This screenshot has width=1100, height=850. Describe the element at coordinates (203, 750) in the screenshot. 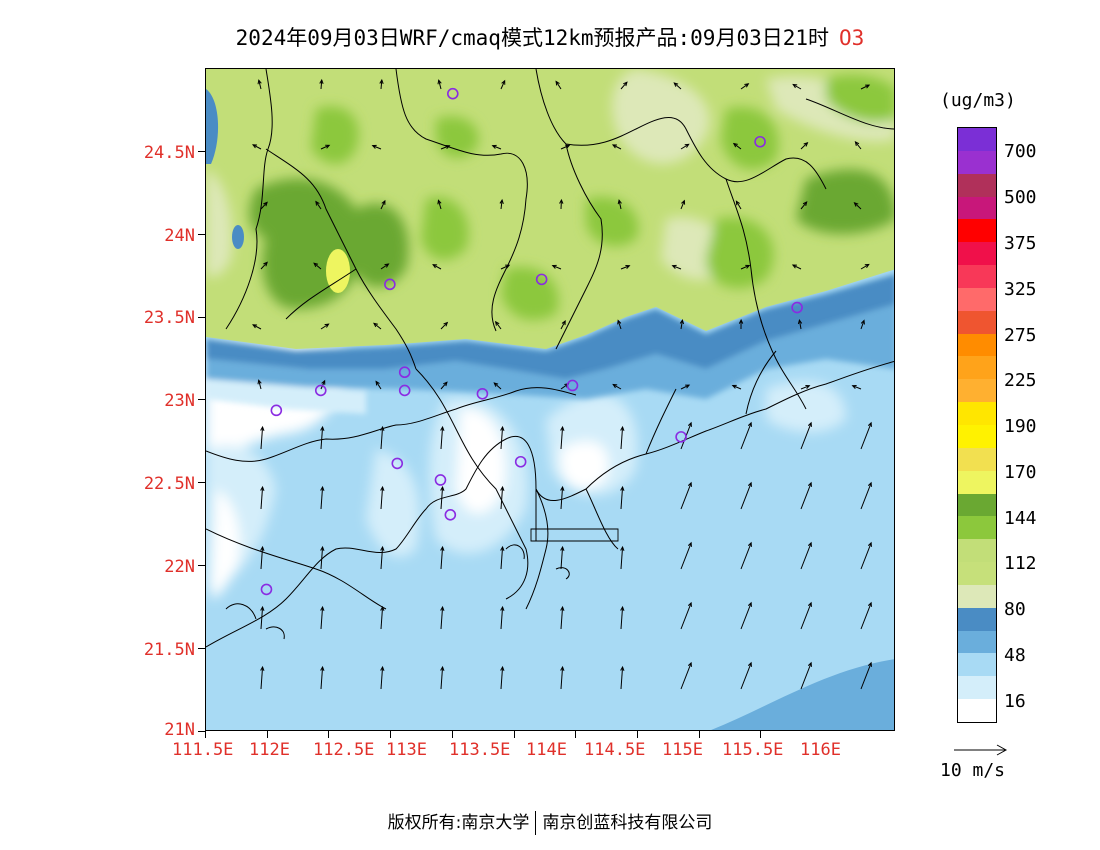

I see `lon-label-1: 111.5E` at that location.